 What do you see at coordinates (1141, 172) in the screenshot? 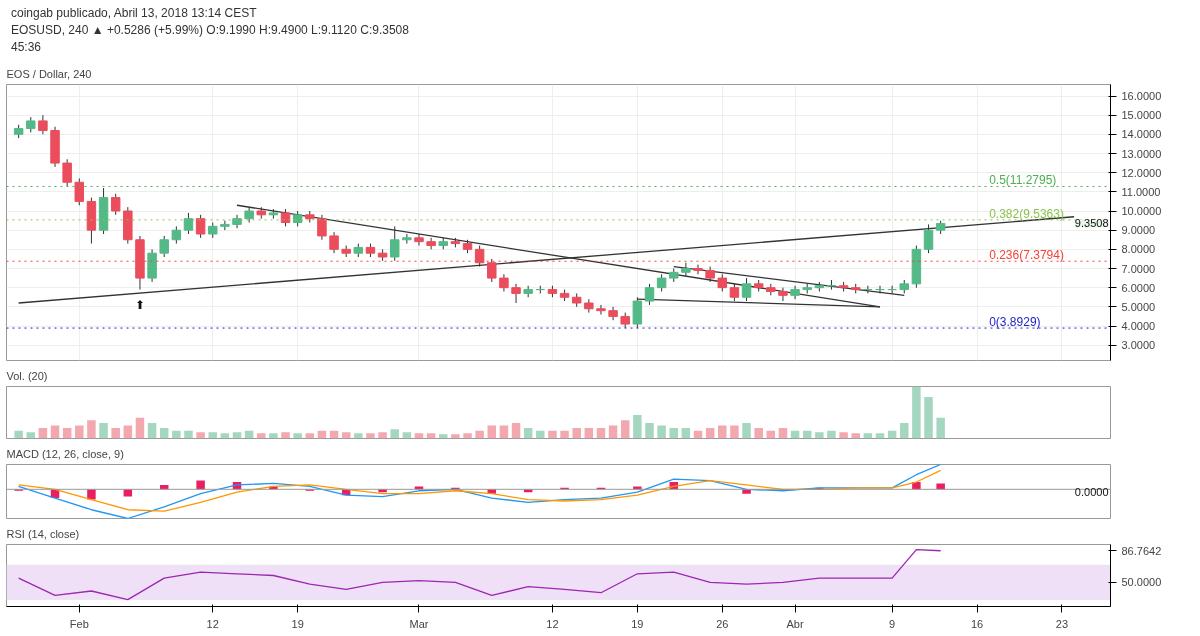
I see `y-tick-label: 12.0000` at bounding box center [1141, 172].